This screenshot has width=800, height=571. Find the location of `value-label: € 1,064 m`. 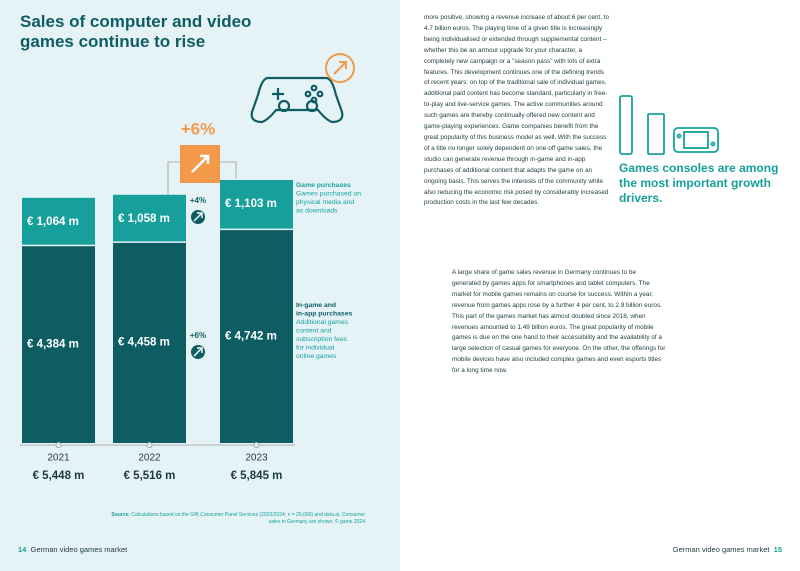

value-label: € 1,064 m is located at coordinates (53, 222).